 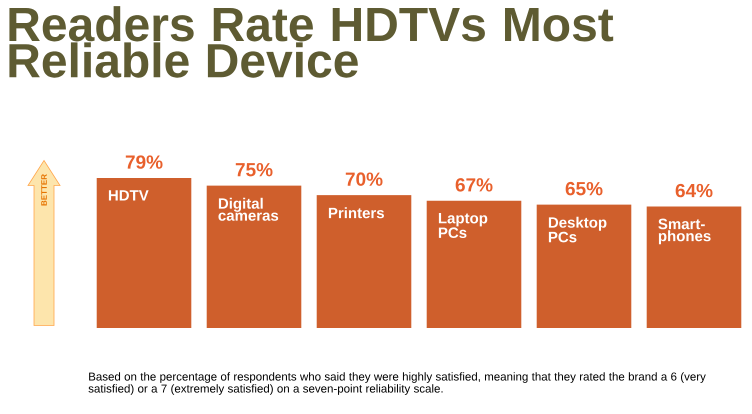 What do you see at coordinates (356, 212) in the screenshot?
I see `x-tick-label: Printers` at bounding box center [356, 212].